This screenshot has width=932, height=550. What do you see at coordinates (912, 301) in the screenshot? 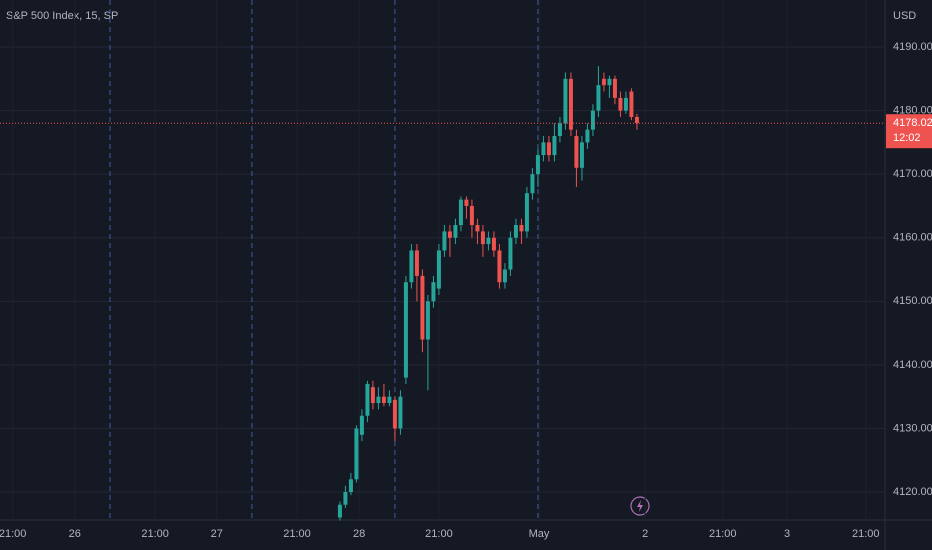
I see `y-tick-label: 4150.00` at bounding box center [912, 301].